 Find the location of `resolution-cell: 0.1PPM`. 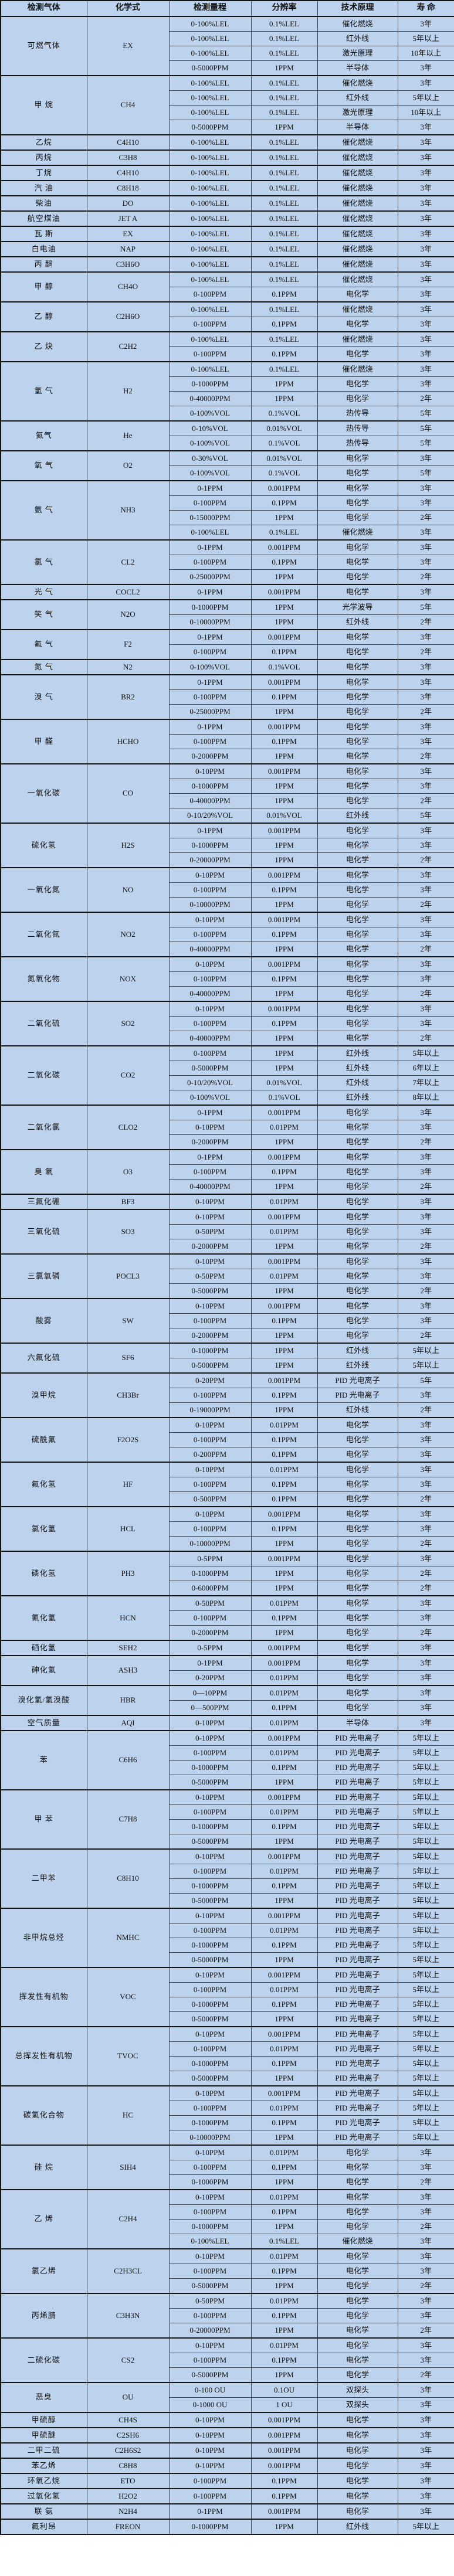

resolution-cell: 0.1PPM is located at coordinates (284, 1946).